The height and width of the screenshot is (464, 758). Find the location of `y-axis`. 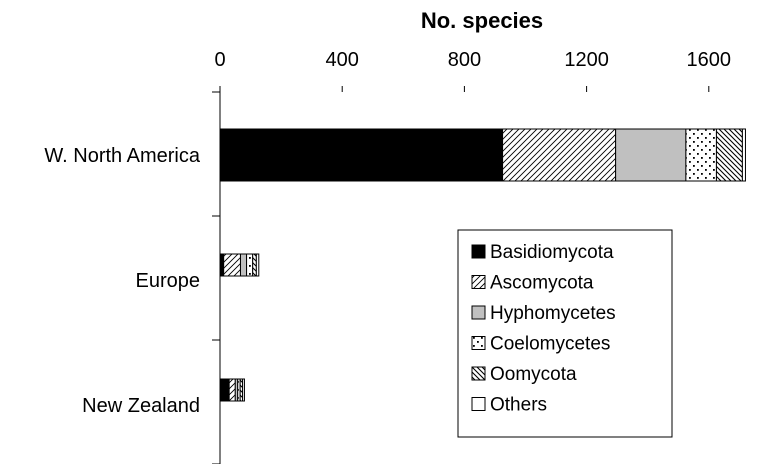

y-axis is located at coordinates (216, 277).